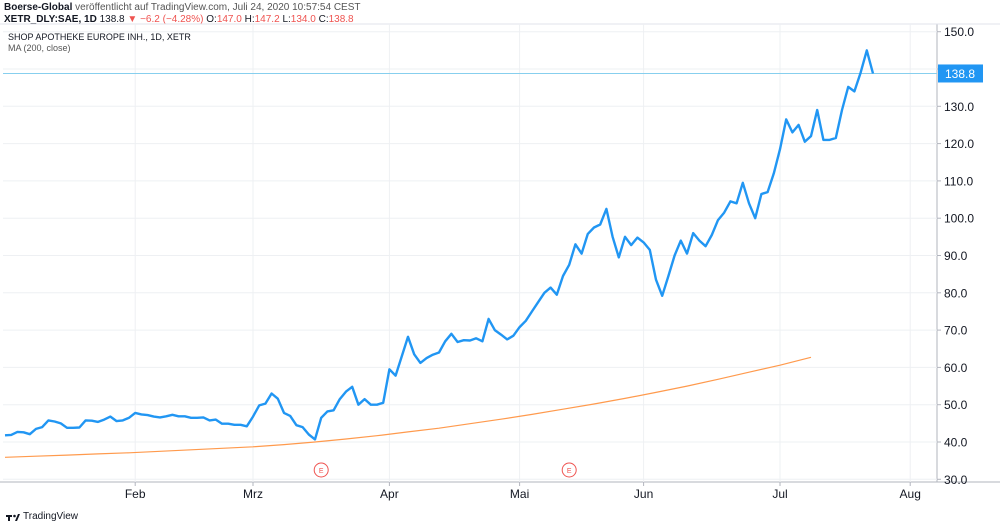 This screenshot has width=1000, height=528. Describe the element at coordinates (13, 517) in the screenshot. I see `tradingview-logo-icon` at that location.